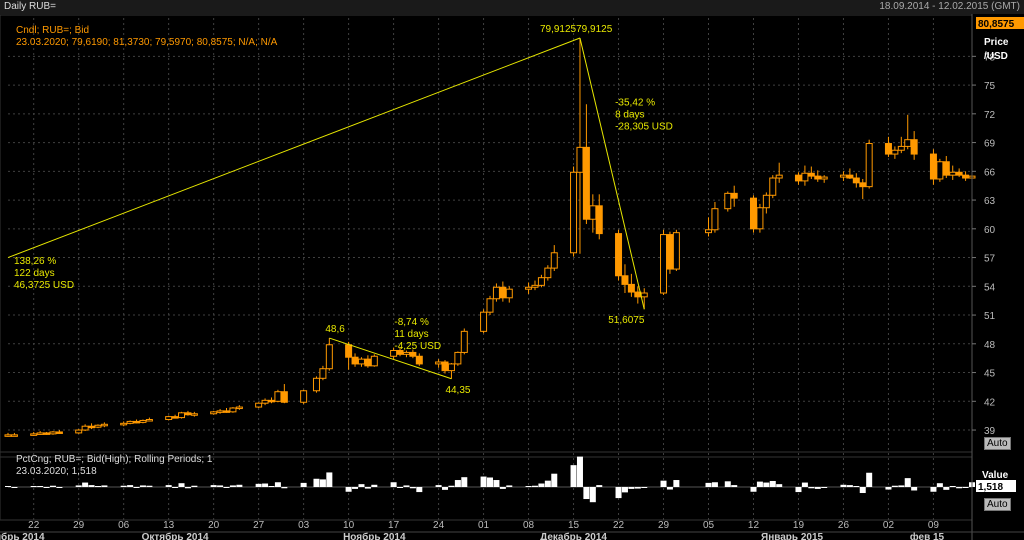 The height and width of the screenshot is (540, 1024). Describe the element at coordinates (52, 30) in the screenshot. I see `main-legend-line1: Cndl; RUB=; Bid` at that location.